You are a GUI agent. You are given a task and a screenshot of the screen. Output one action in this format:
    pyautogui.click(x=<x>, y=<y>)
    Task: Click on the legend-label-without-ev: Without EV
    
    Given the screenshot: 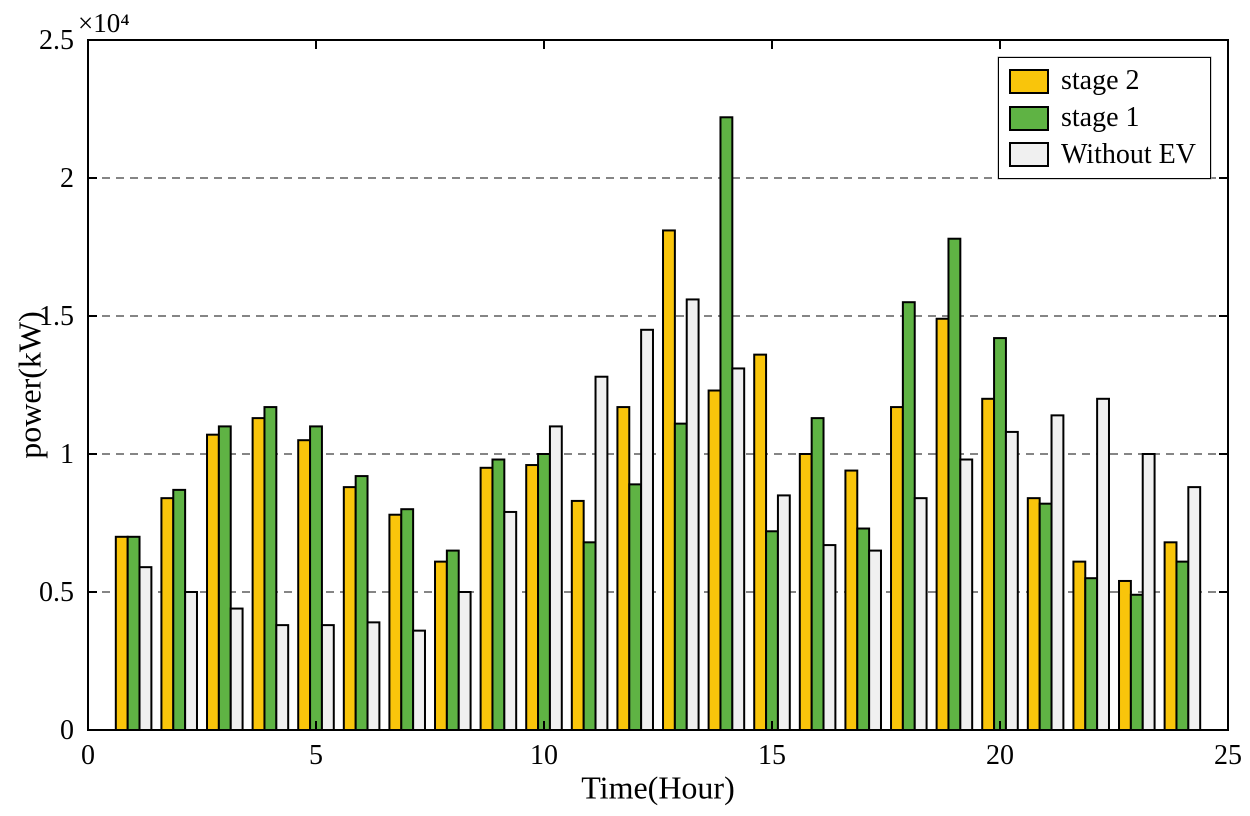 What is the action you would take?
    pyautogui.click(x=1128, y=154)
    